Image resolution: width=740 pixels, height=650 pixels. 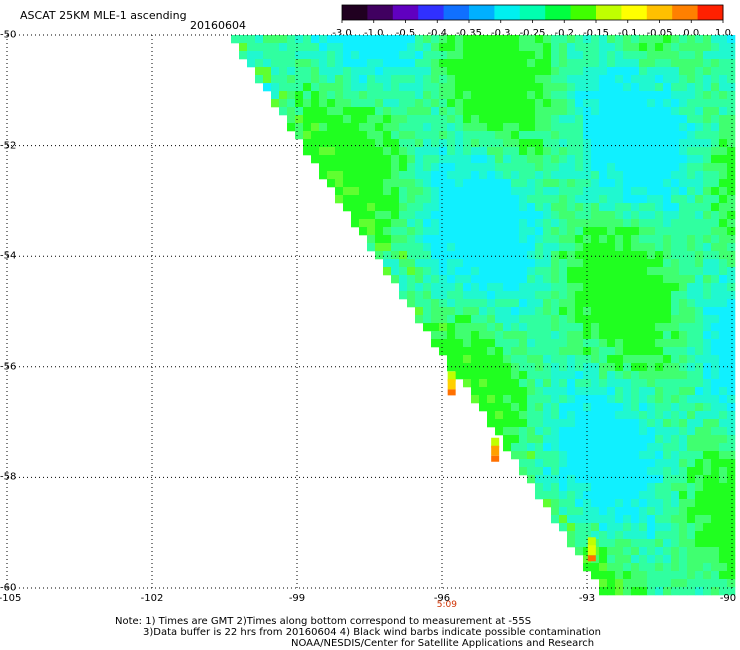 I want to click on colorbar-swatch, so click(x=558, y=12).